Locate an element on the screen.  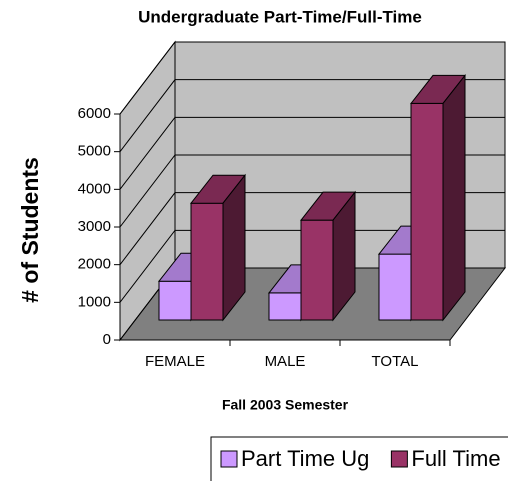
x-tick-label: FEMALE is located at coordinates (175, 361).